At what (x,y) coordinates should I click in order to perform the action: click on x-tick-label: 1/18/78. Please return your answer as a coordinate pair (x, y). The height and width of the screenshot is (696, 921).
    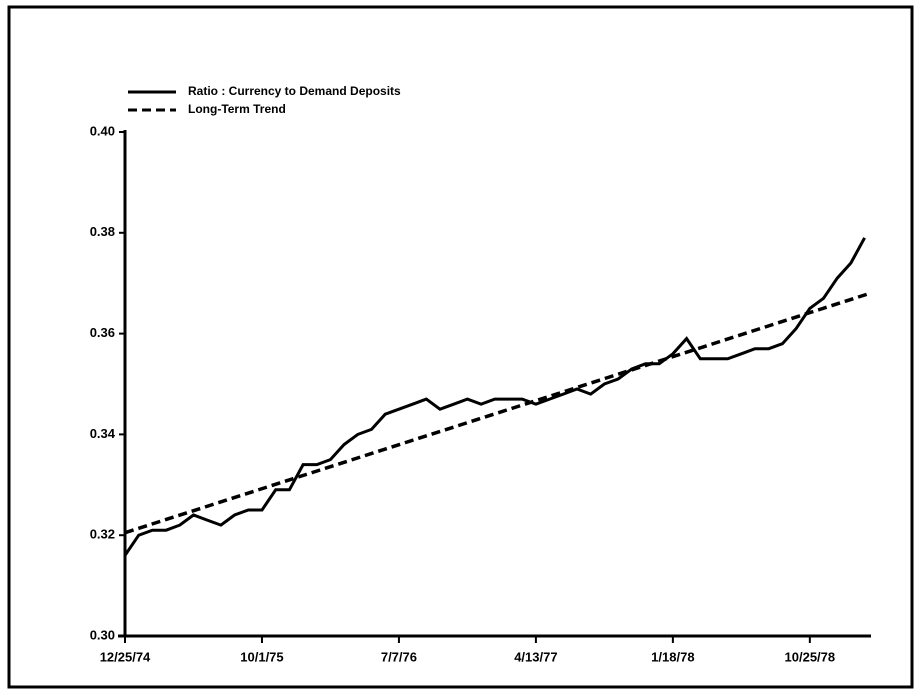
    Looking at the image, I should click on (672, 656).